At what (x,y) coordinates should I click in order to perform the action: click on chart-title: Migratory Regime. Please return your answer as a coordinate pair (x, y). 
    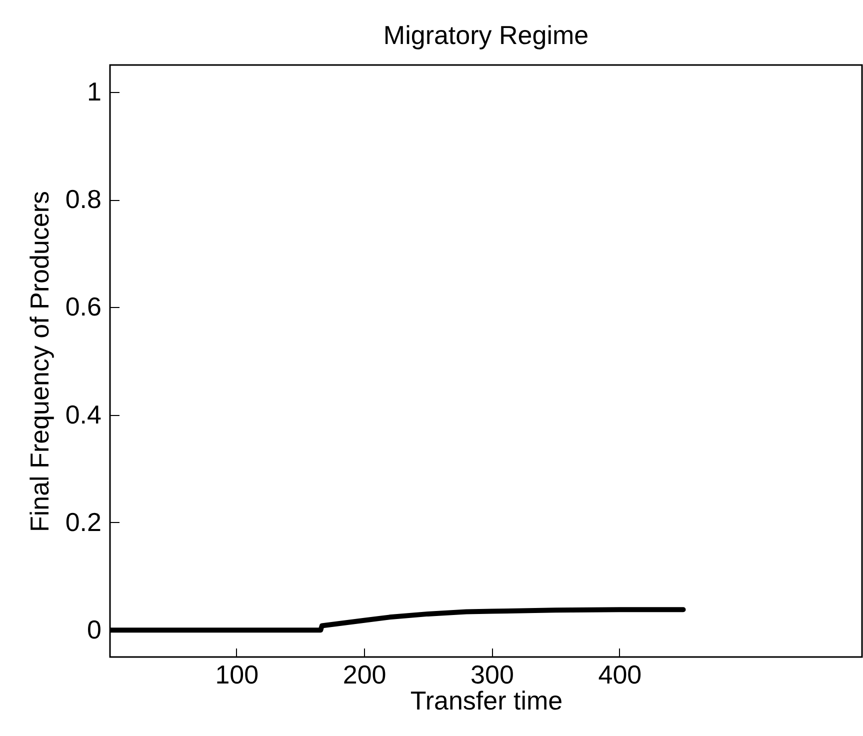
    Looking at the image, I should click on (486, 35).